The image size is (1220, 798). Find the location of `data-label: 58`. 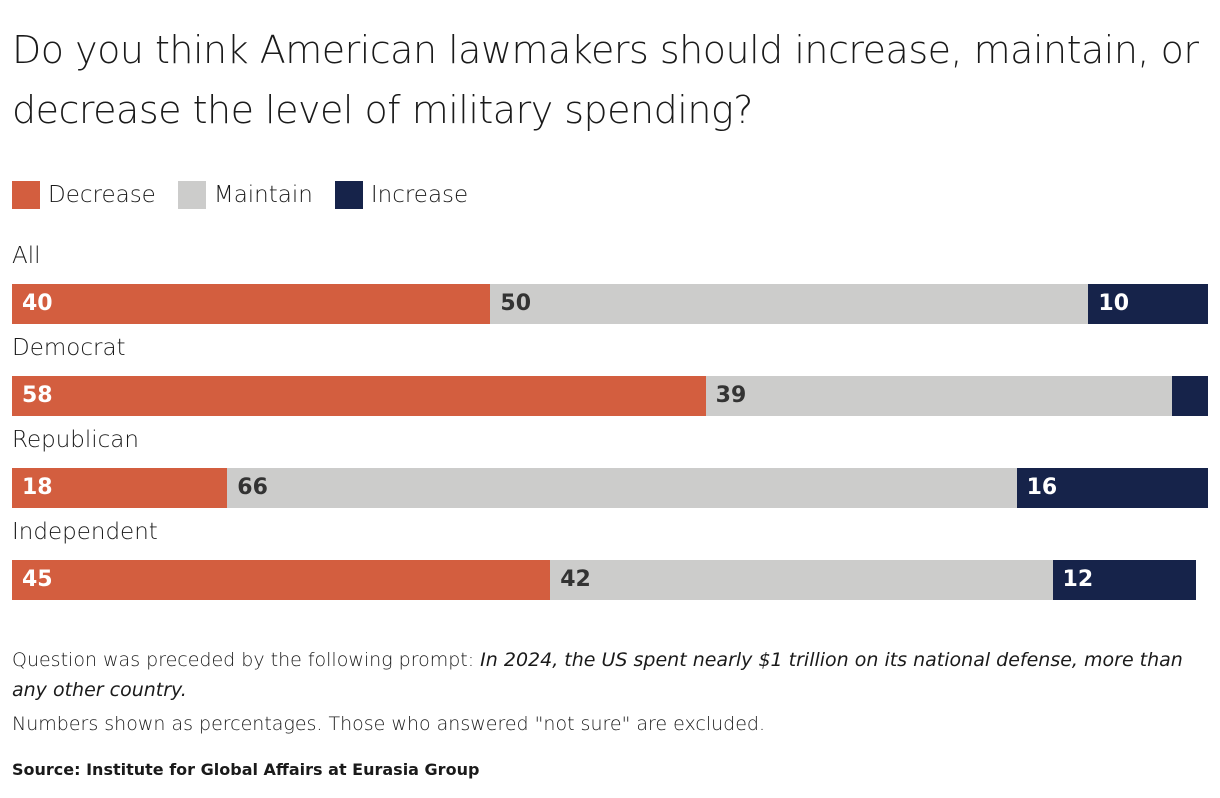

data-label: 58 is located at coordinates (37, 395).